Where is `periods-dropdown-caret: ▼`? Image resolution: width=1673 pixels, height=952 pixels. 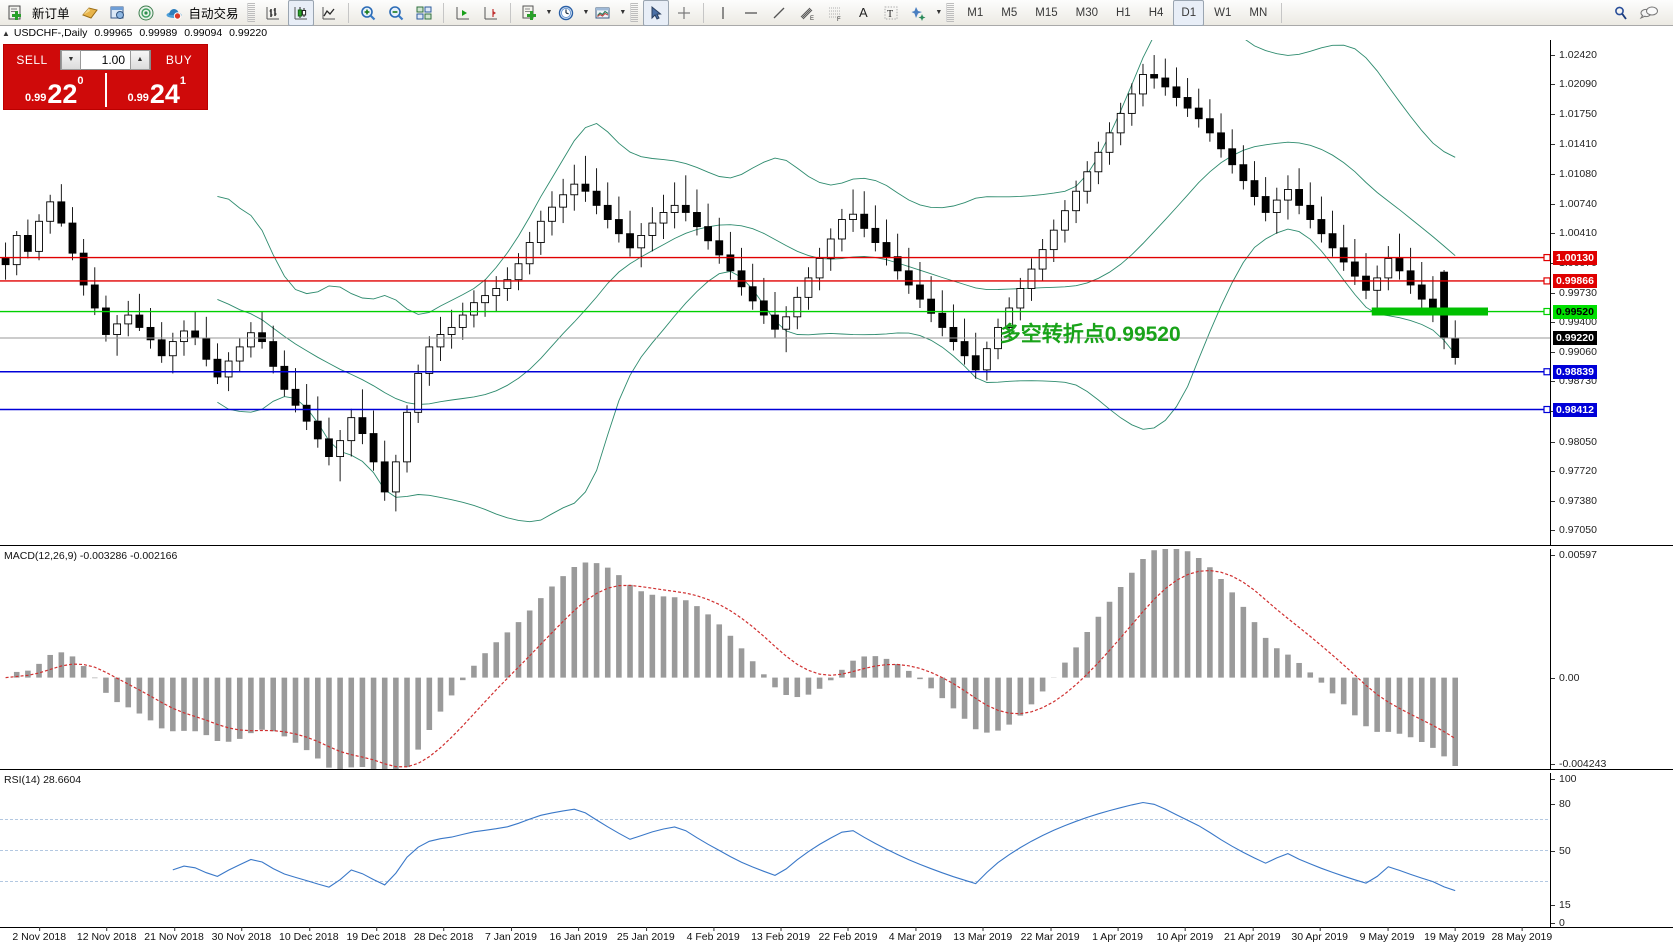
periods-dropdown-caret: ▼ is located at coordinates (586, 12).